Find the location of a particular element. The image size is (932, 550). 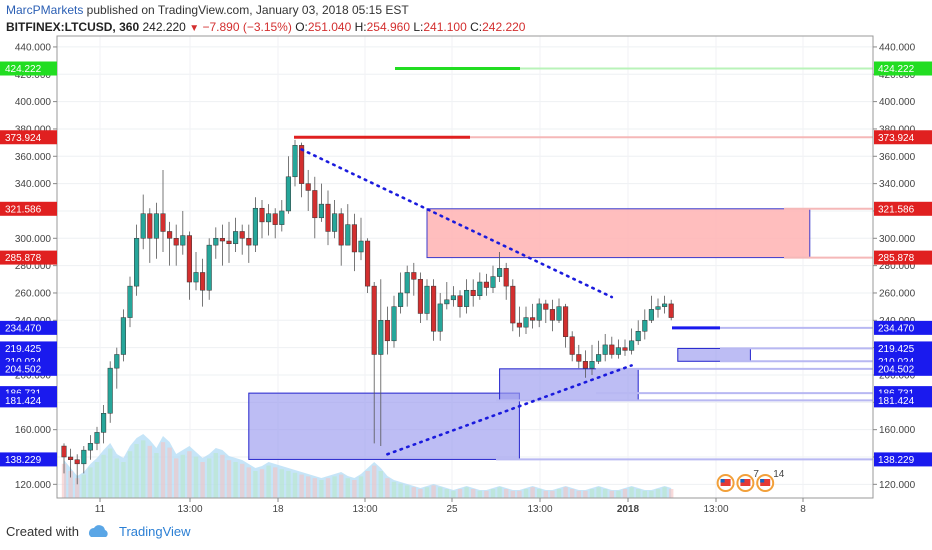

down-triangle-icon: ▼ is located at coordinates (194, 28).